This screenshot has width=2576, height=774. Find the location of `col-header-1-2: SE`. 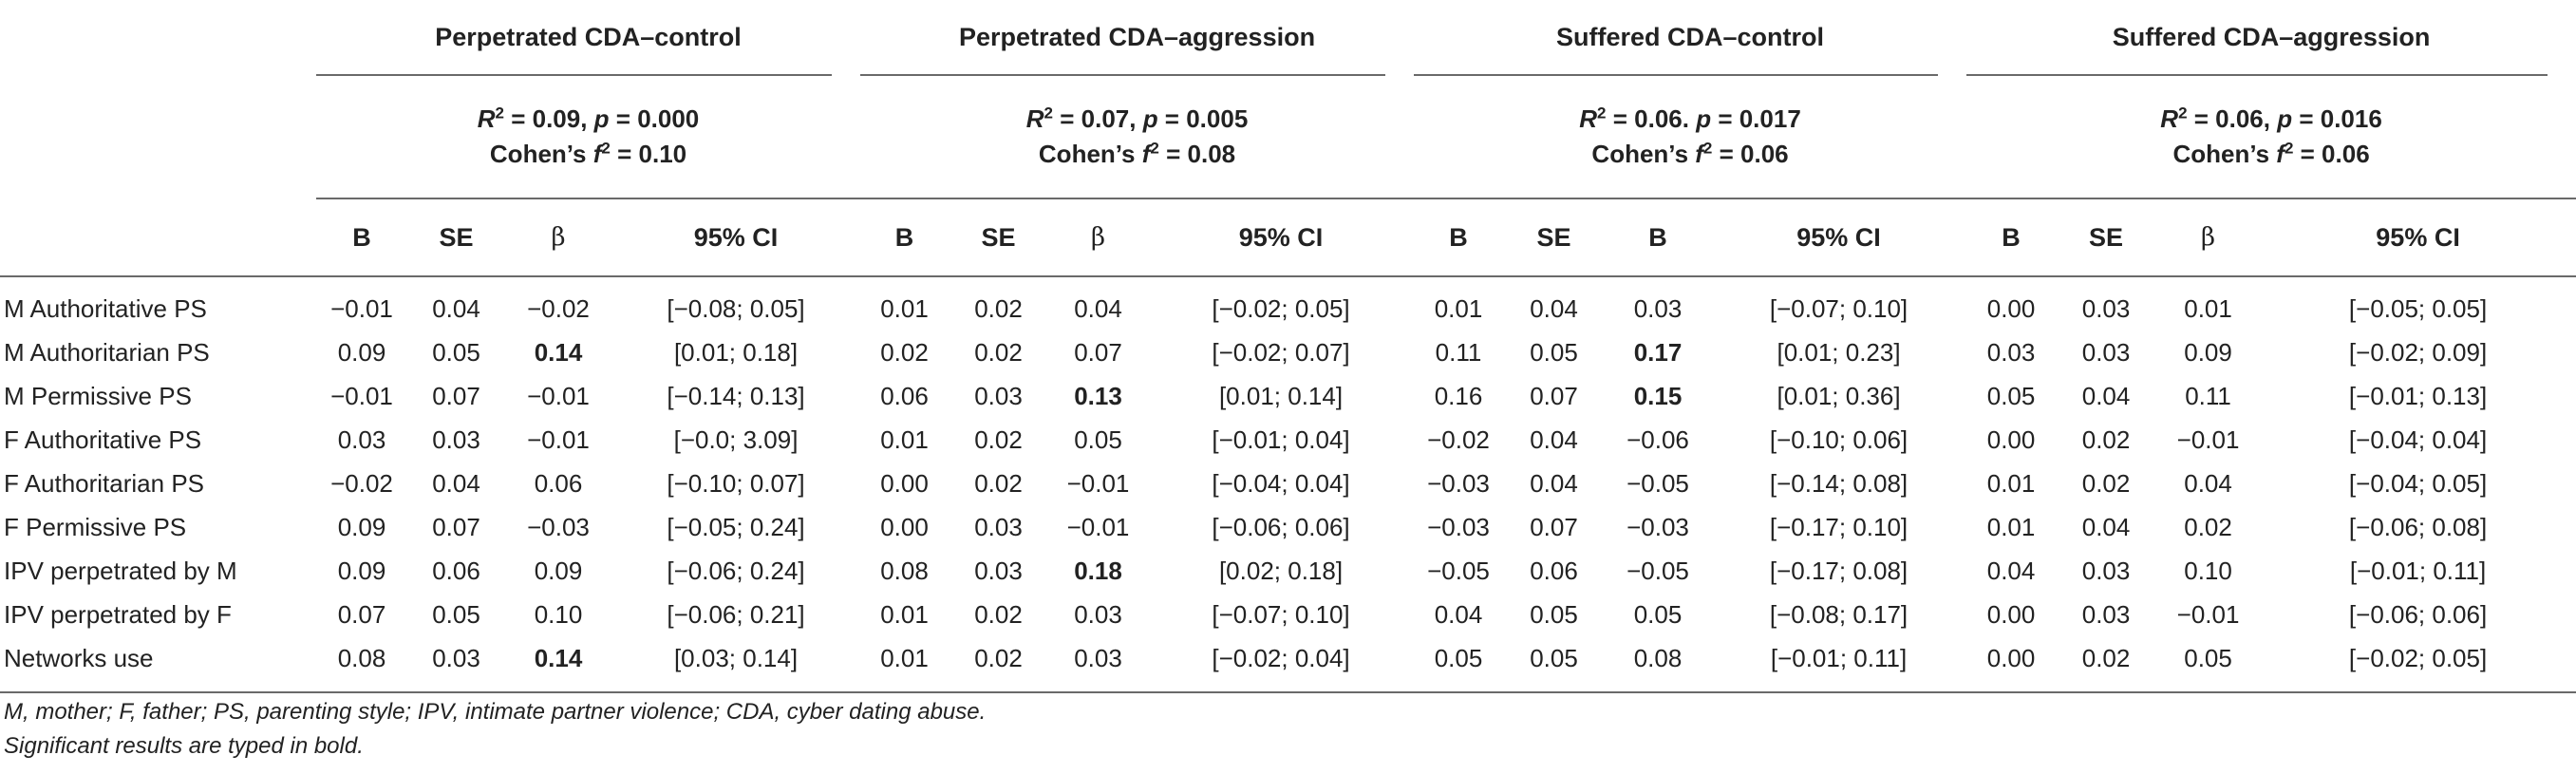

col-header-1-2: SE is located at coordinates (456, 237).